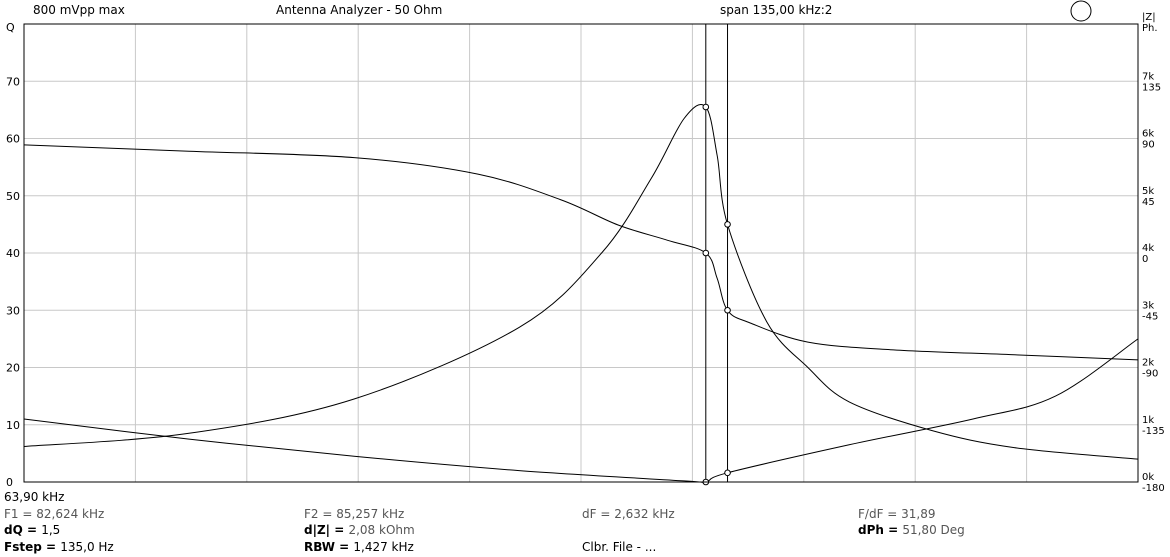 The height and width of the screenshot is (557, 1170). Describe the element at coordinates (32, 530) in the screenshot. I see `dq-readout: dQ = 1,5` at that location.